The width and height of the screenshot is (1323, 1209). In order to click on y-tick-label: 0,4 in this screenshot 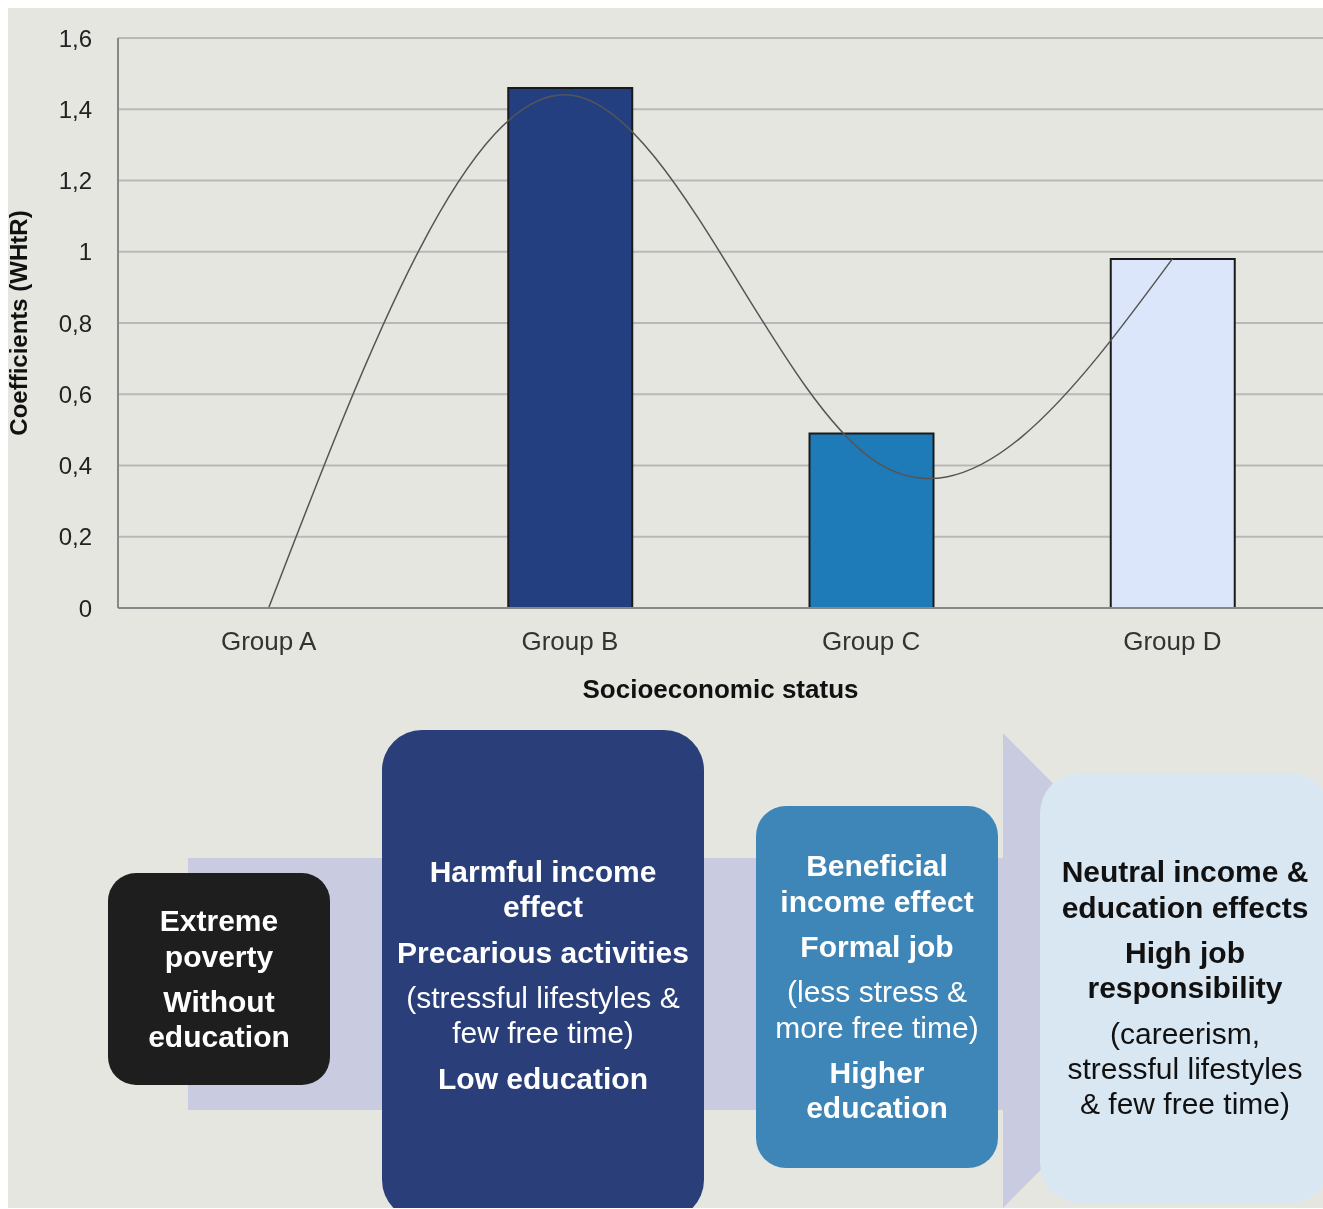, I will do `click(75, 466)`.